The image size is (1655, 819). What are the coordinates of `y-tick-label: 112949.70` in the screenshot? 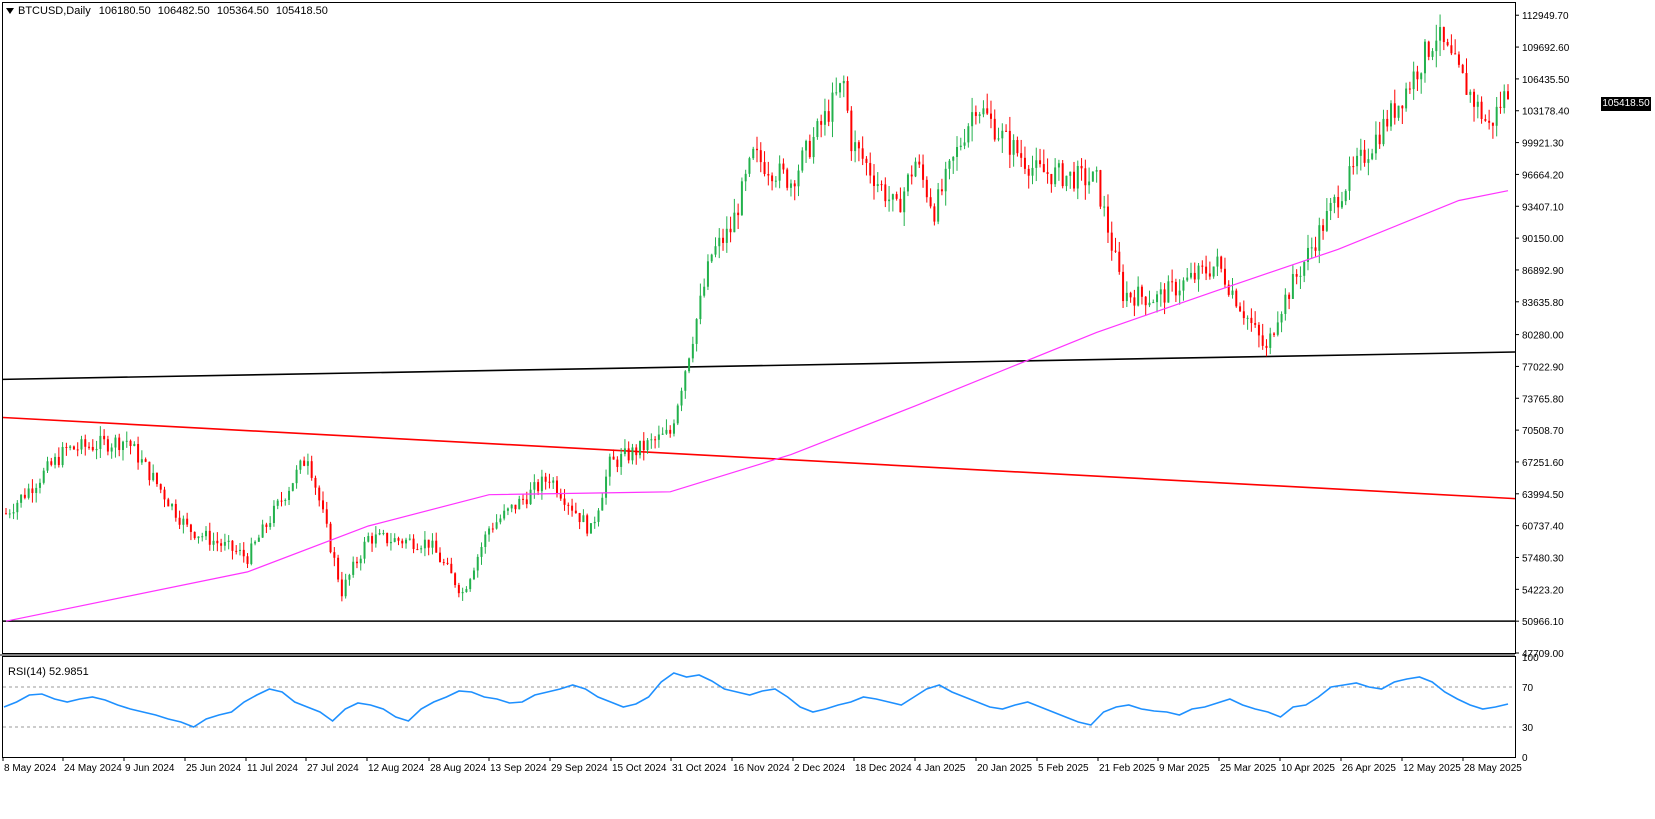 It's located at (1545, 16).